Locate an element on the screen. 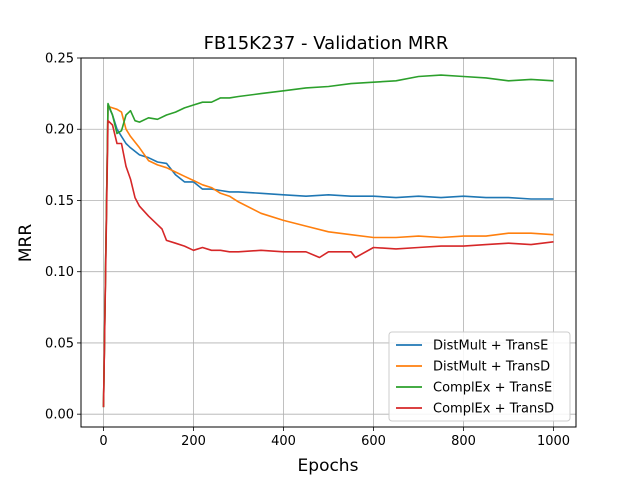 This screenshot has width=640, height=480. x-tick-label: 200 is located at coordinates (193, 441).